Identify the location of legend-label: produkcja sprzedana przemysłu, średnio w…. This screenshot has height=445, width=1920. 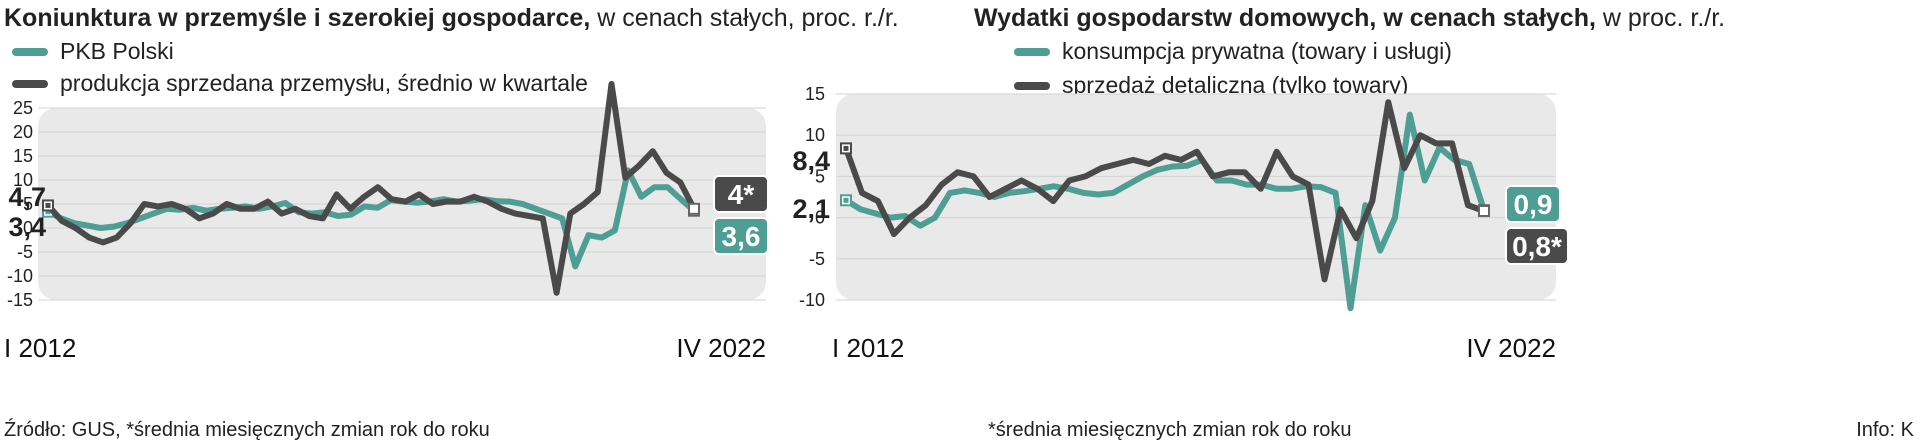
(324, 83).